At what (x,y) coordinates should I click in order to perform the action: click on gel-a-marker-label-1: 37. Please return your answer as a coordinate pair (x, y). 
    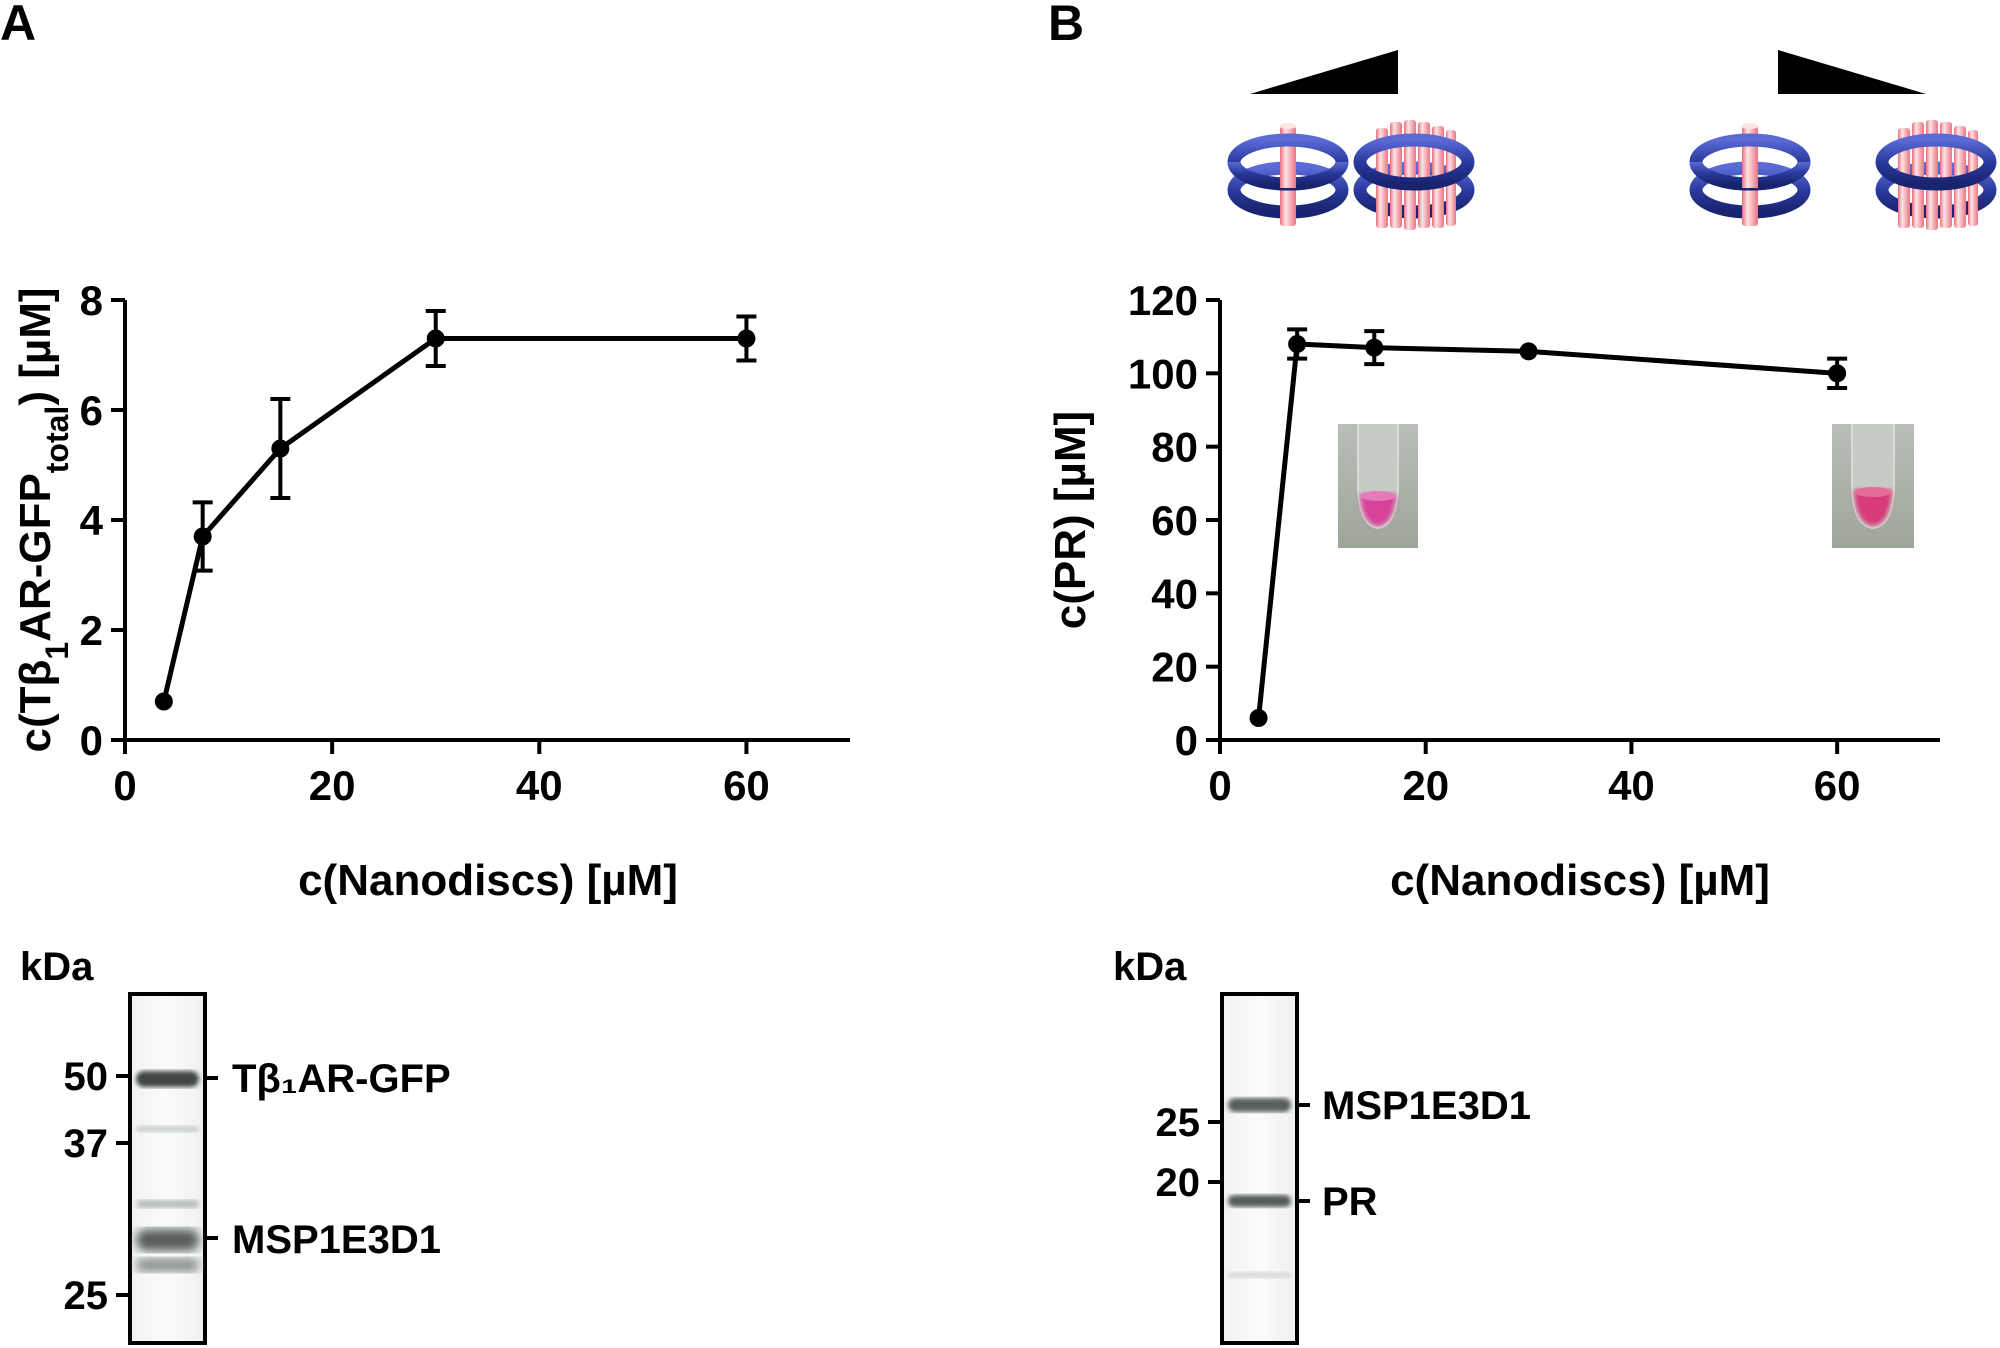
    Looking at the image, I should click on (86, 1144).